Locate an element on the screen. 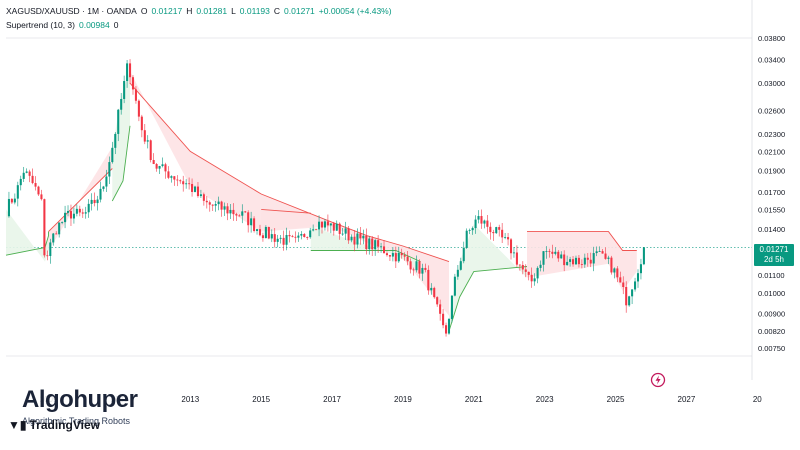 The width and height of the screenshot is (800, 450). lightning-icon is located at coordinates (658, 380).